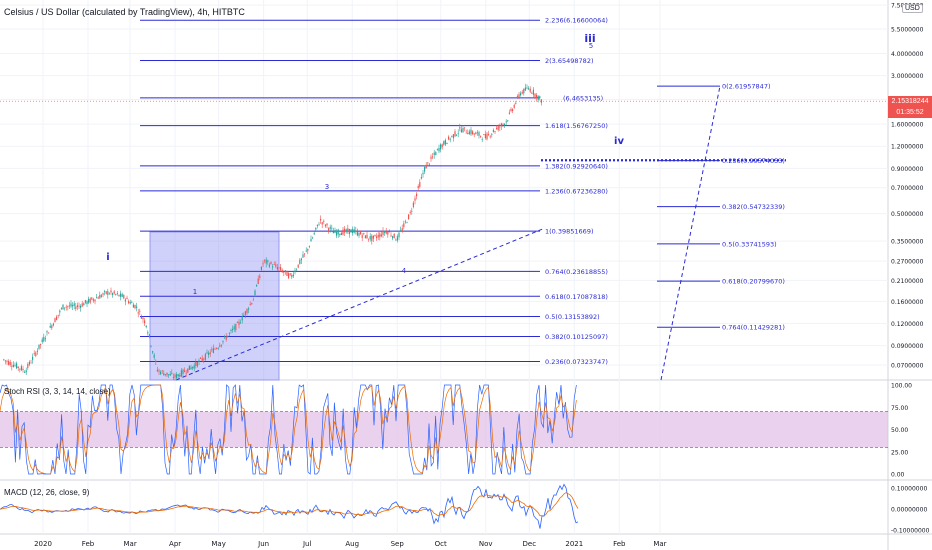 This screenshot has width=932, height=550. I want to click on fib-projection-label: 0(2.61957847), so click(746, 87).